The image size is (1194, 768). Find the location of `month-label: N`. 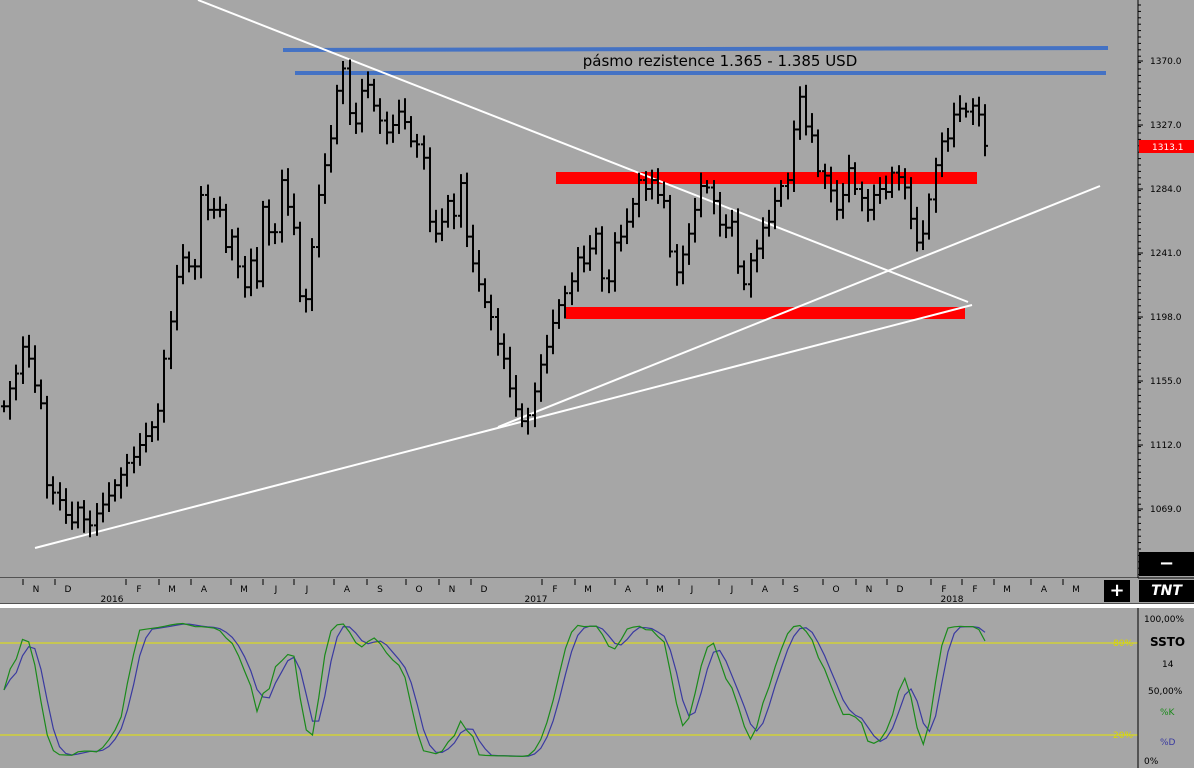

month-label: N is located at coordinates (869, 590).